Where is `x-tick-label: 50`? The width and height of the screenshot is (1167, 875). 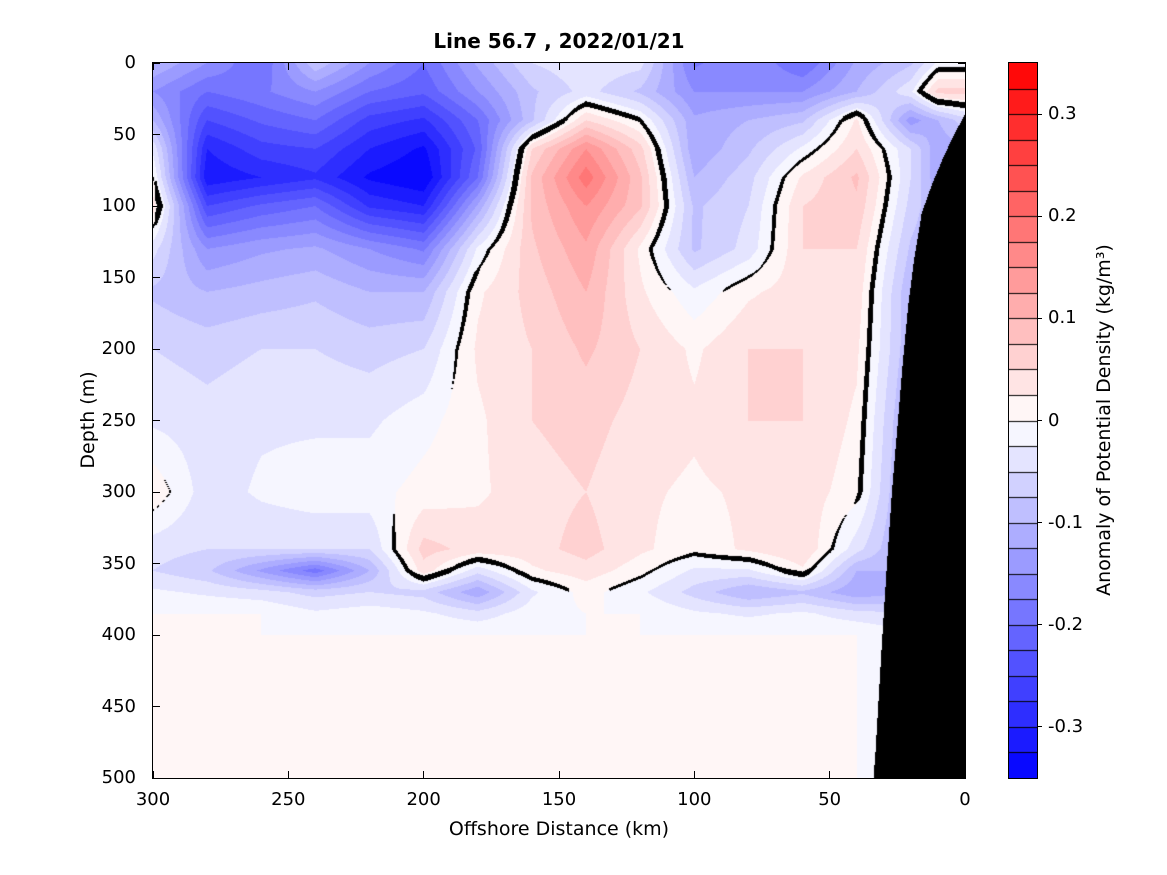 x-tick-label: 50 is located at coordinates (830, 799).